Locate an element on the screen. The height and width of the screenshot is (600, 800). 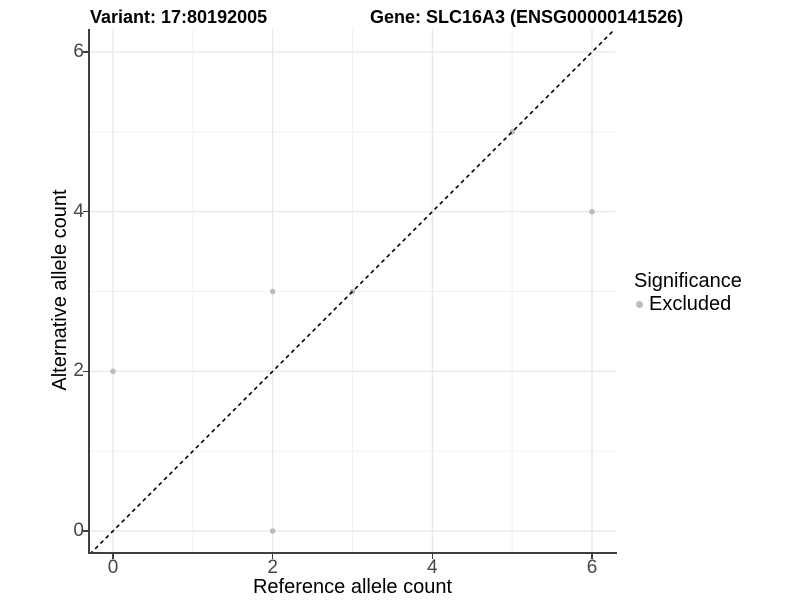
x-axis-title: Reference allele count is located at coordinates (352, 587).